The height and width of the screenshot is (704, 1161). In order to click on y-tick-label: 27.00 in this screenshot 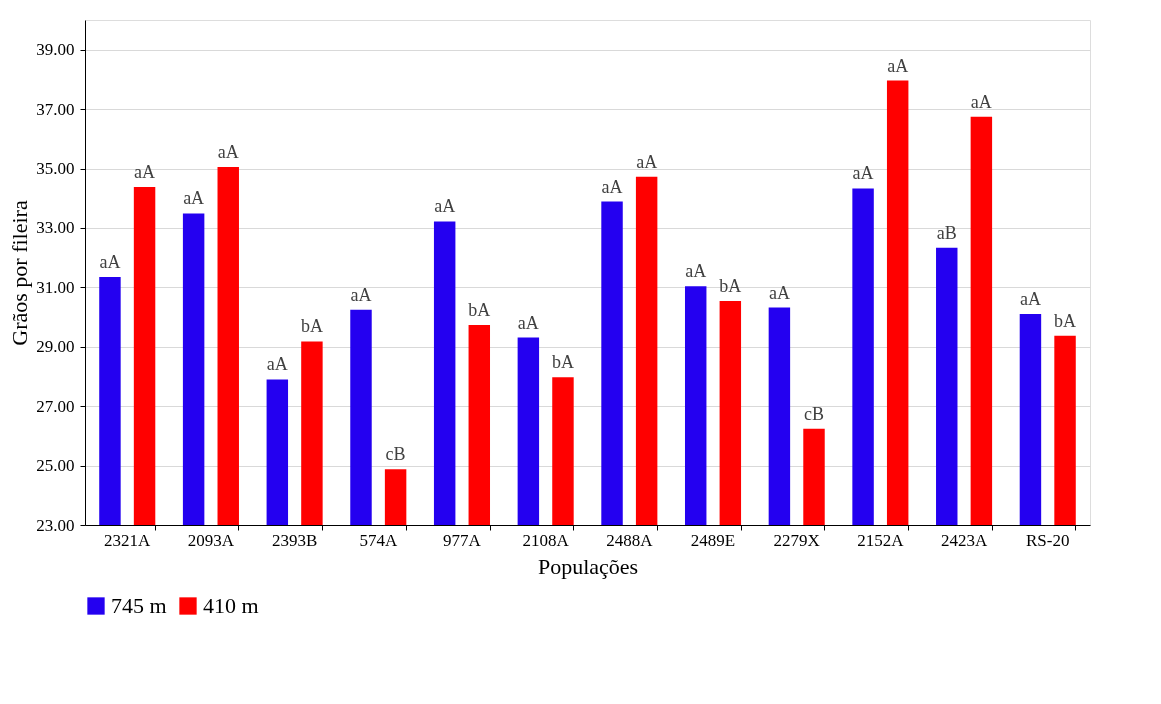, I will do `click(55, 406)`.